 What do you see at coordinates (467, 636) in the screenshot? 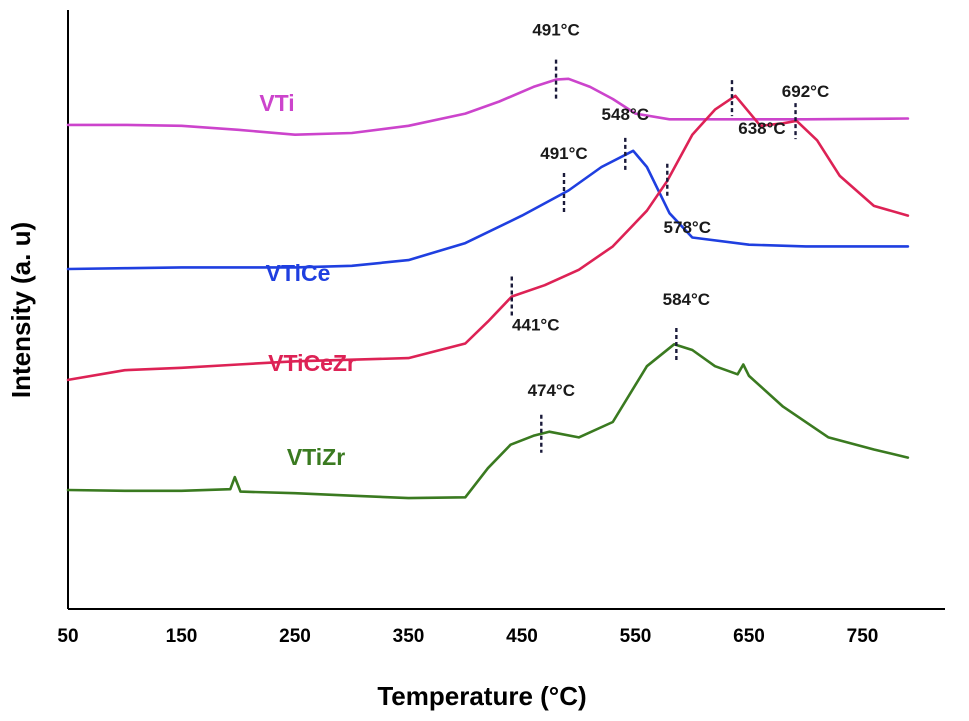
I see `x-tick-labels: 50 150 250 350 450 550 650 750` at bounding box center [467, 636].